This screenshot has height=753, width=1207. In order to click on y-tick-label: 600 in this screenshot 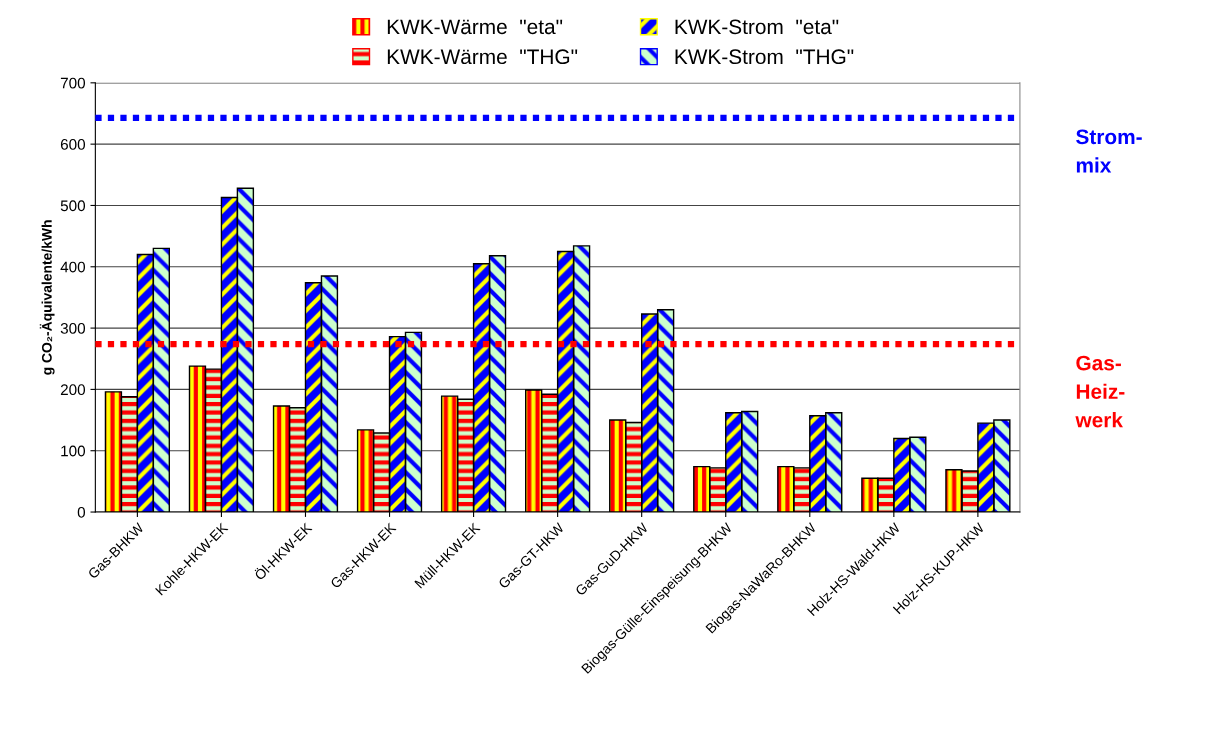, I will do `click(73, 144)`.